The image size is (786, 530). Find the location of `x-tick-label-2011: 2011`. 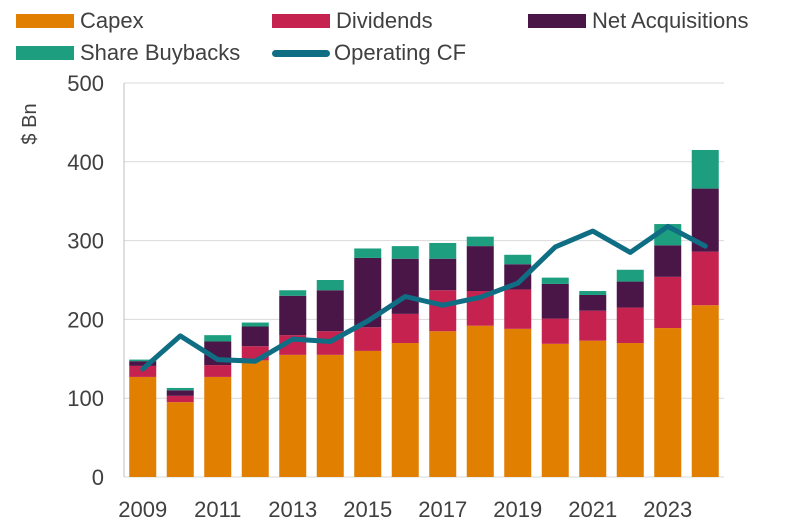

x-tick-label-2011: 2011 is located at coordinates (217, 509).